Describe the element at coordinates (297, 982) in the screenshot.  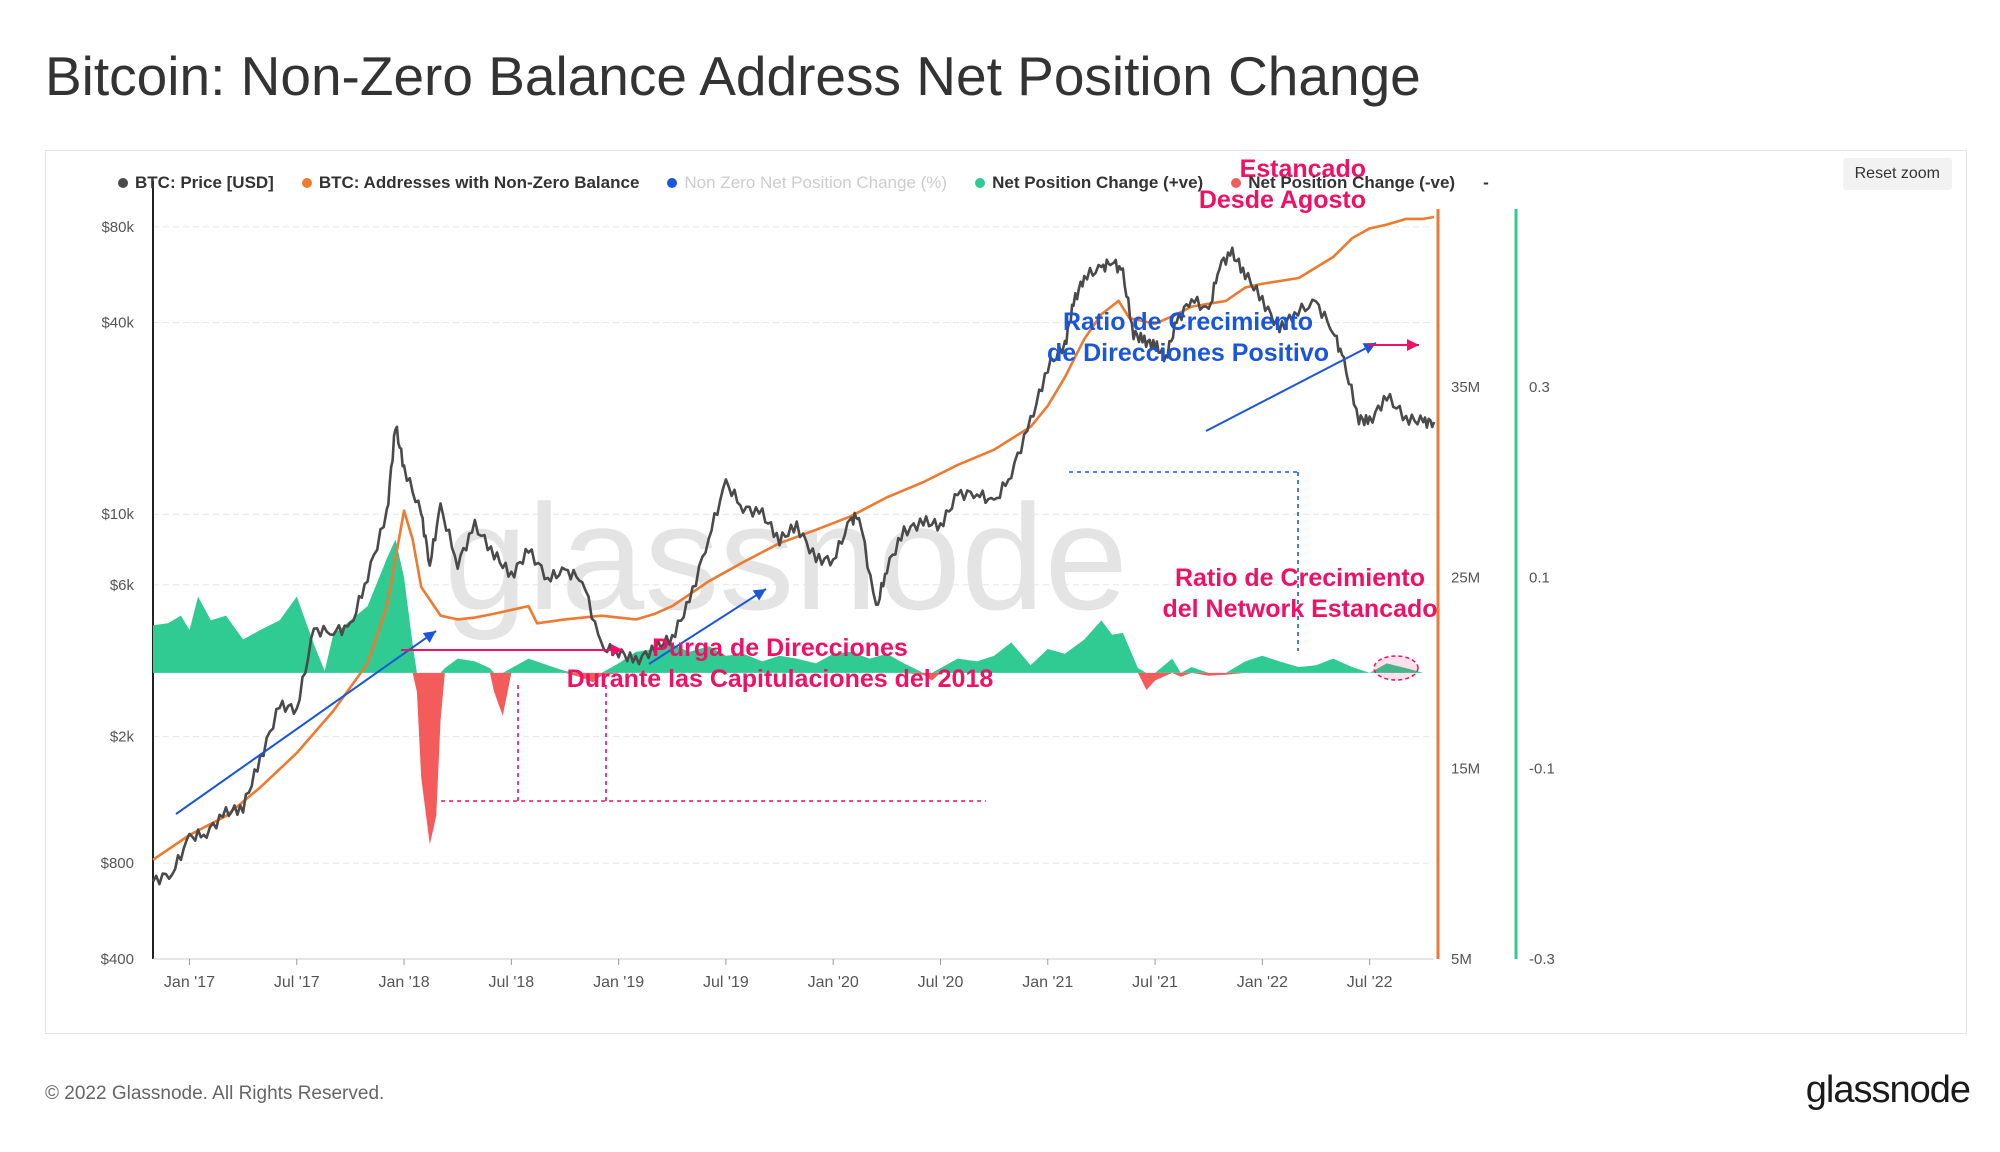
I see `x-tick-label: Jul '17` at that location.